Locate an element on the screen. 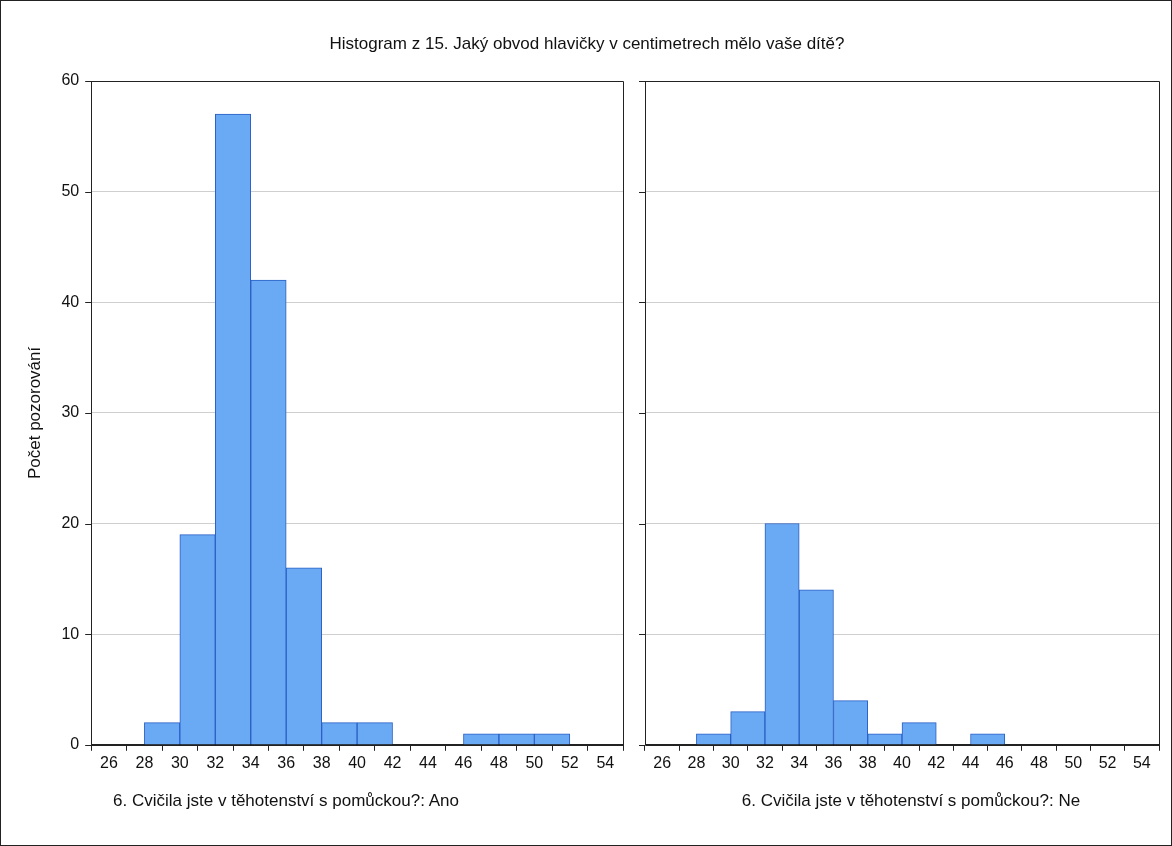 This screenshot has height=846, width=1172. y-tick-label: 50 is located at coordinates (70, 191).